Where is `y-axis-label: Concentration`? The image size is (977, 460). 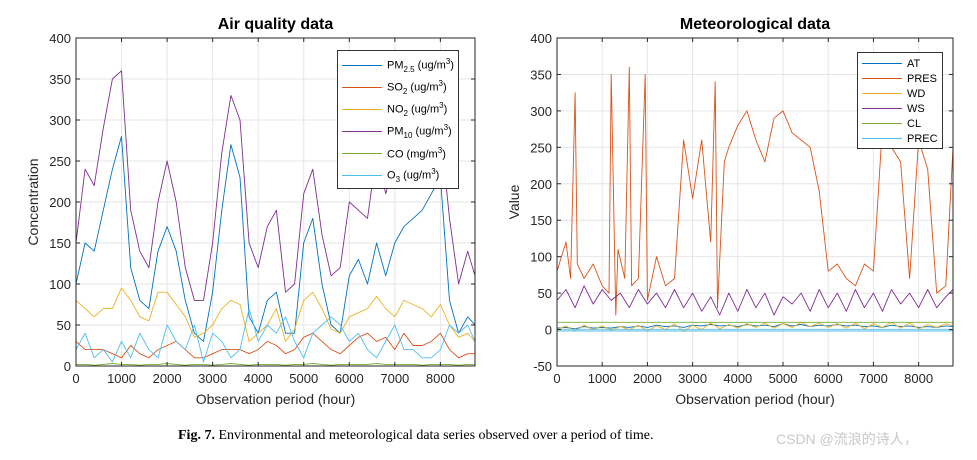
y-axis-label: Concentration is located at coordinates (33, 201).